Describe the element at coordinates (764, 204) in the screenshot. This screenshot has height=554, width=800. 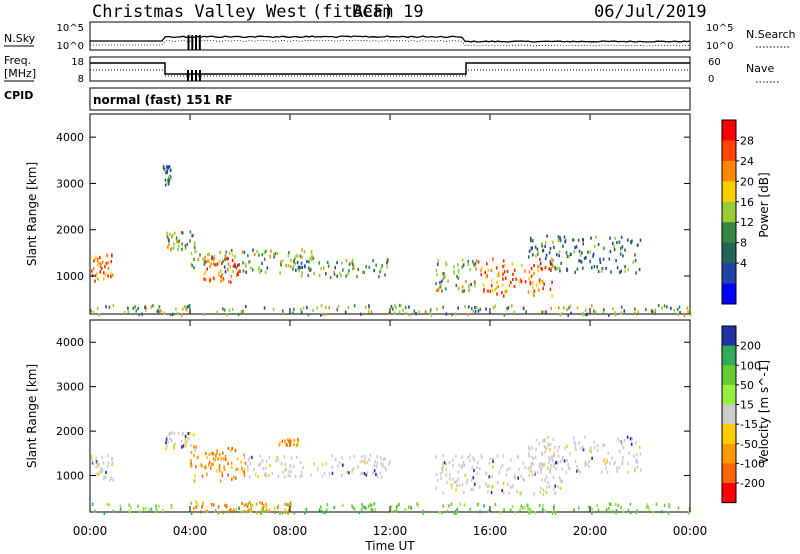
I see `power-colorbar-label: Power [dB]` at that location.